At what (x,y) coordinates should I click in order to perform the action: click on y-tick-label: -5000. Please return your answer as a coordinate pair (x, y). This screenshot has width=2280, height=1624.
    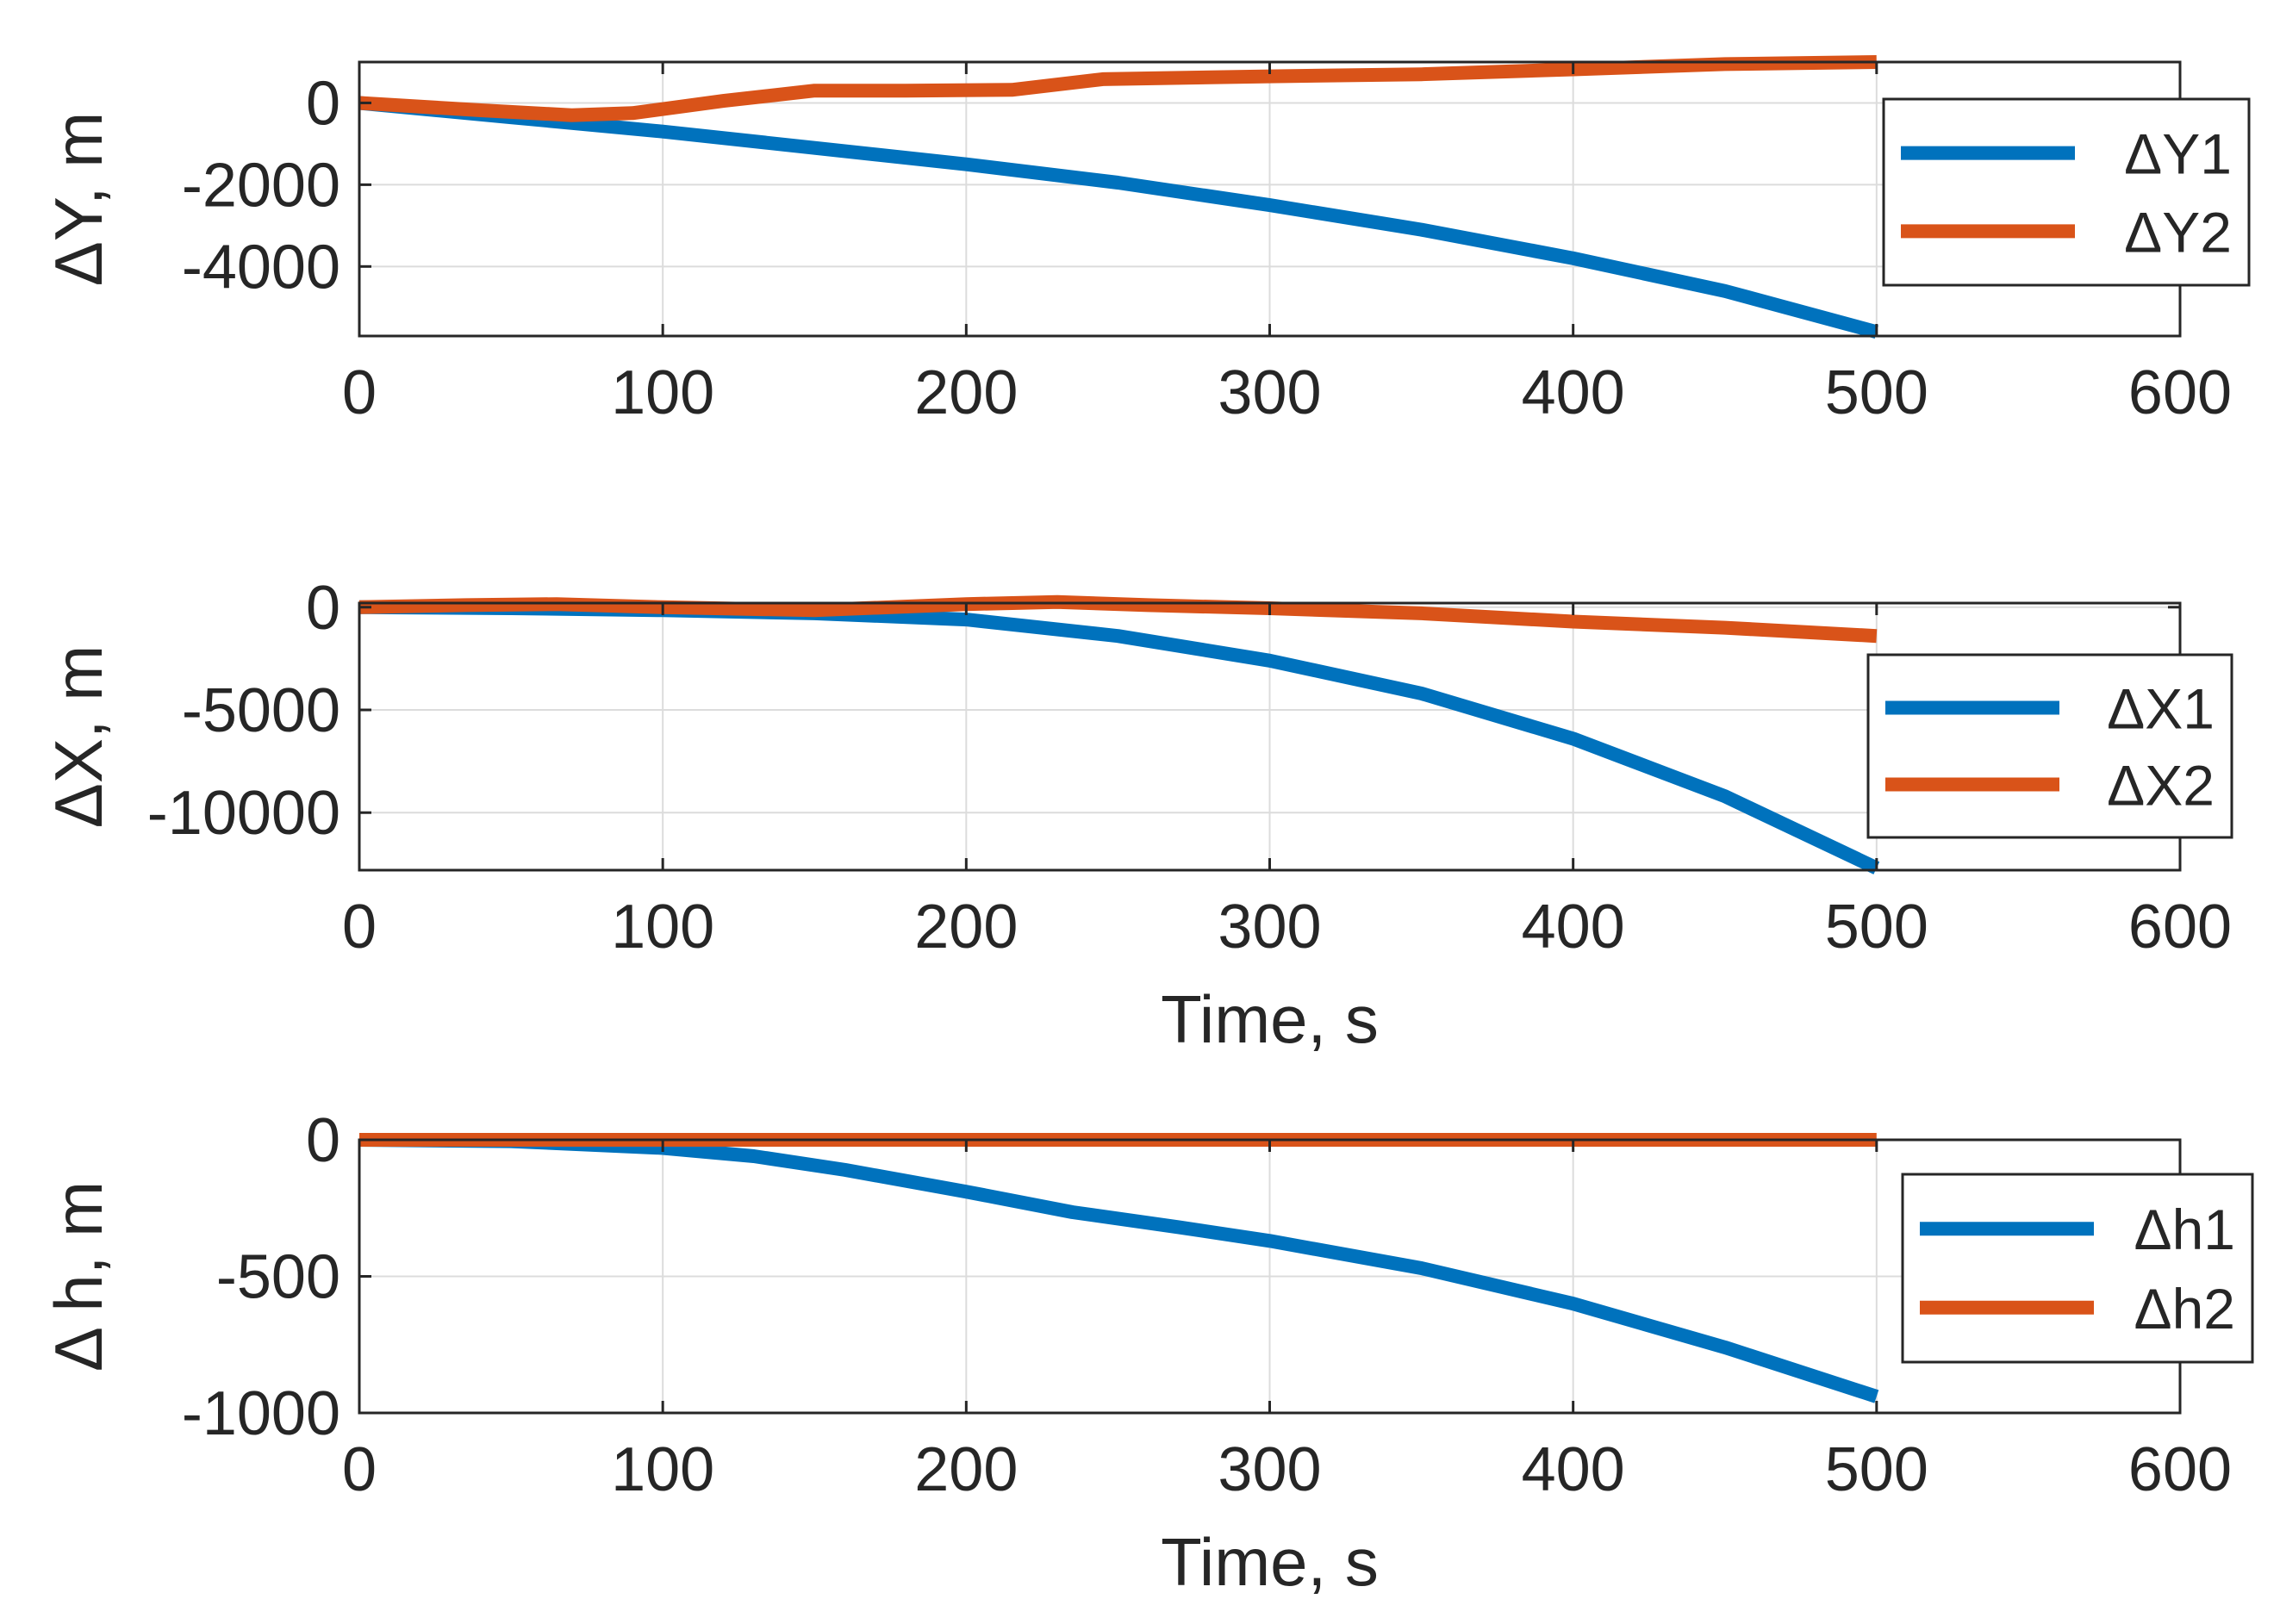
    Looking at the image, I should click on (261, 711).